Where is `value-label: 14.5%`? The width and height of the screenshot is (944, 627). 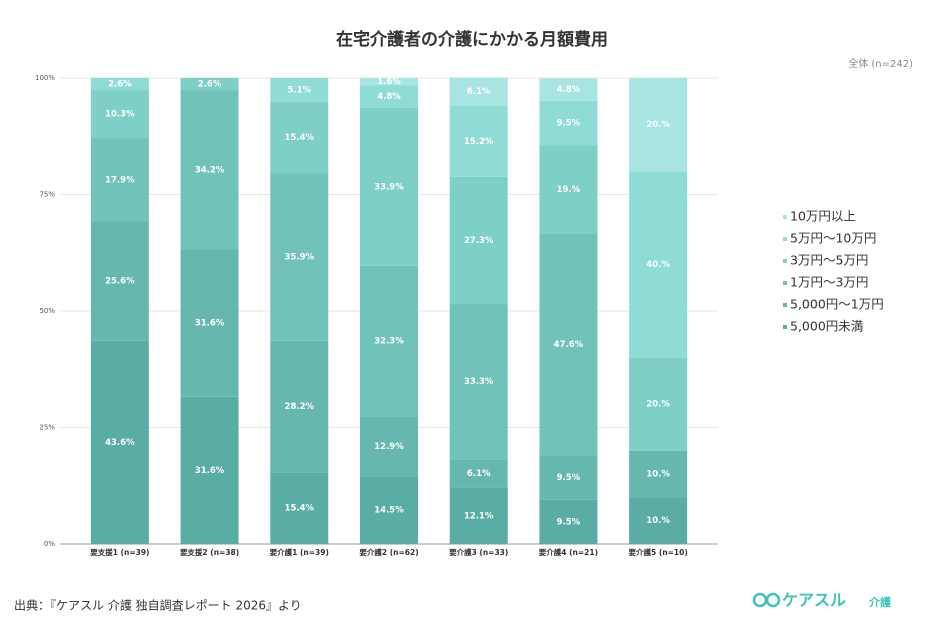 value-label: 14.5% is located at coordinates (389, 511).